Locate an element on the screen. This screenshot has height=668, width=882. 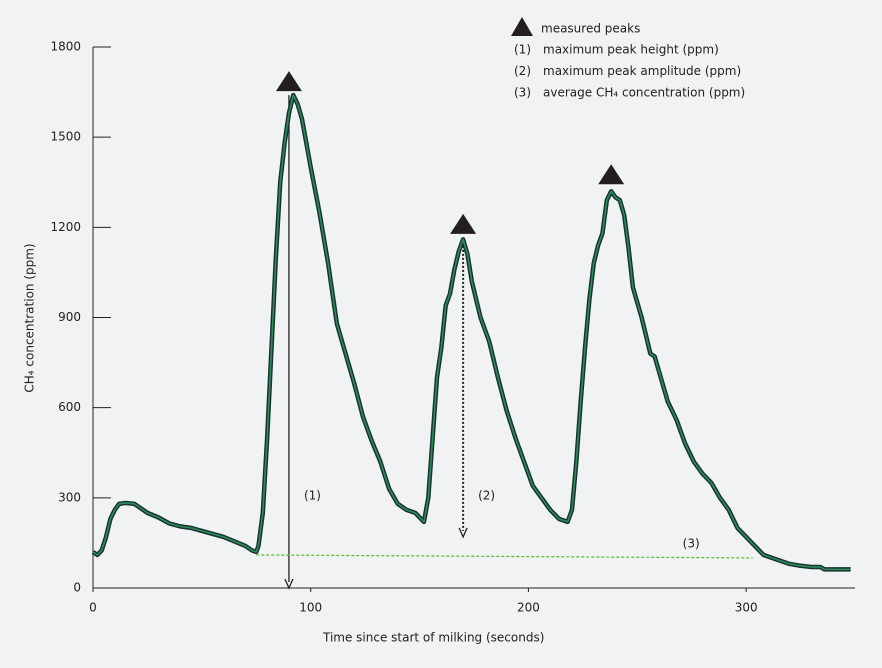
x-tick-label: 0 is located at coordinates (93, 608).